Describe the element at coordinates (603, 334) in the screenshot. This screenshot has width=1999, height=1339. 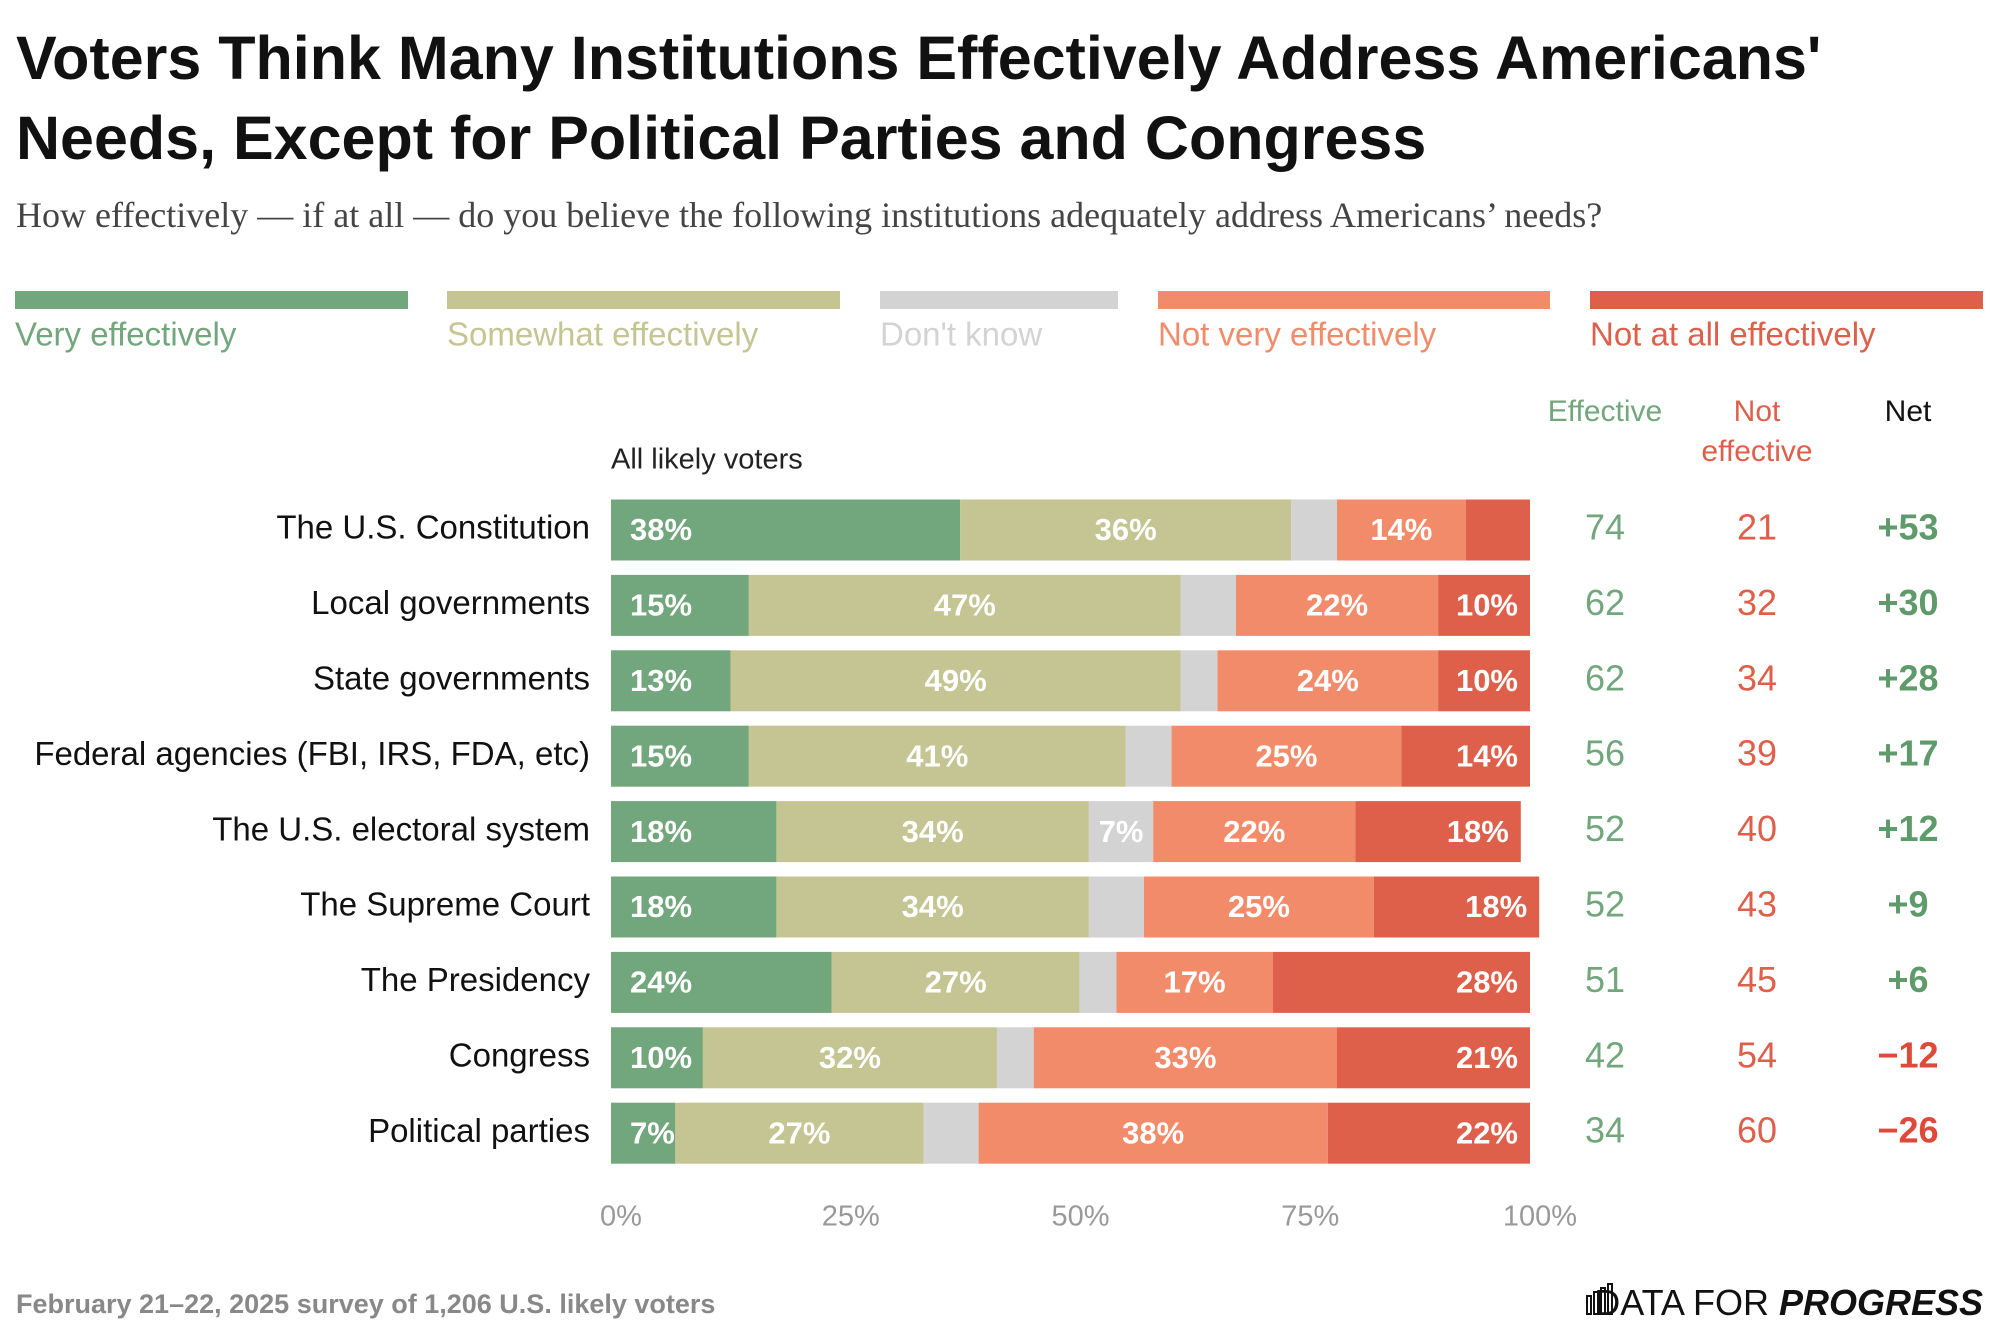
I see `legend-label: Somewhat effectively` at that location.